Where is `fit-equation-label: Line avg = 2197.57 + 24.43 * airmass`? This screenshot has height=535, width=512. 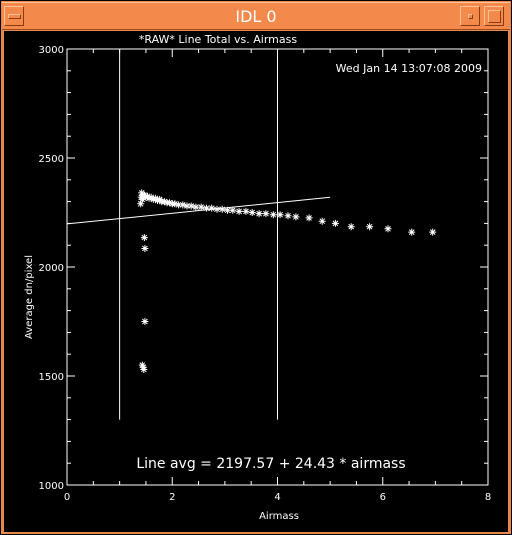
fit-equation-label: Line avg = 2197.57 + 24.43 * airmass is located at coordinates (270, 464).